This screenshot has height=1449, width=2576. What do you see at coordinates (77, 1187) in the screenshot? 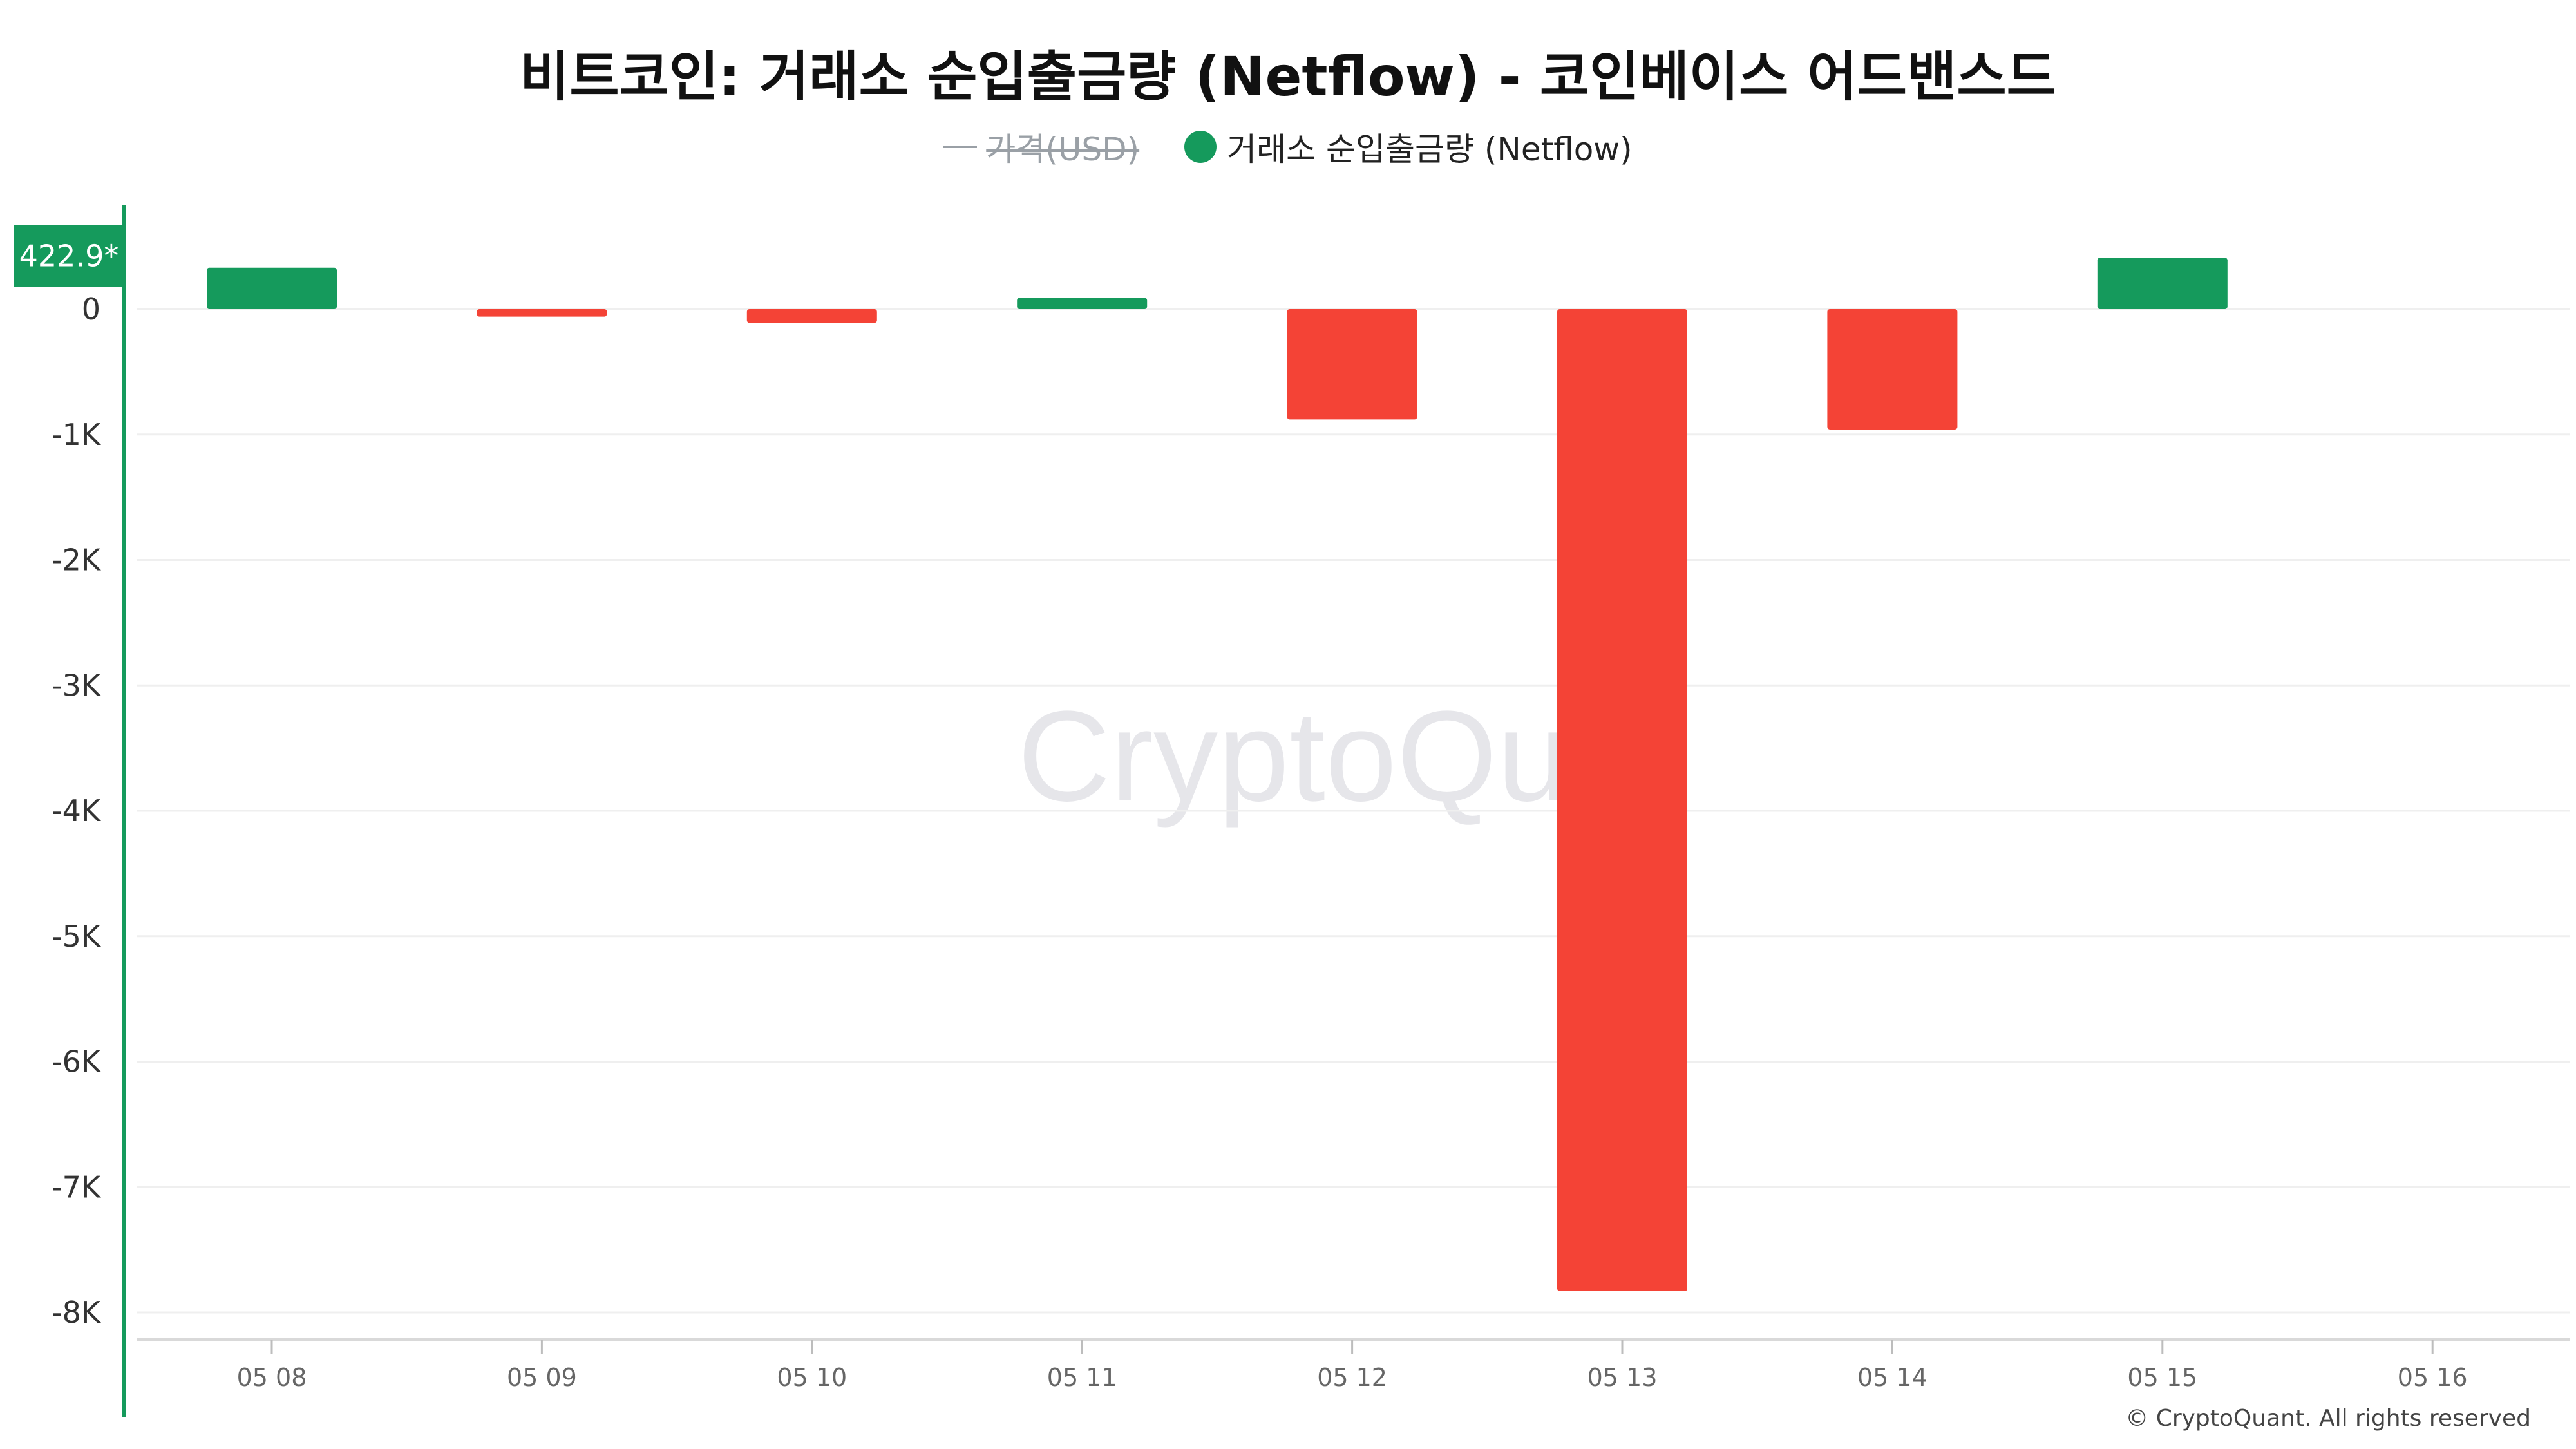
I see `y-tick-label: -7K` at bounding box center [77, 1187].